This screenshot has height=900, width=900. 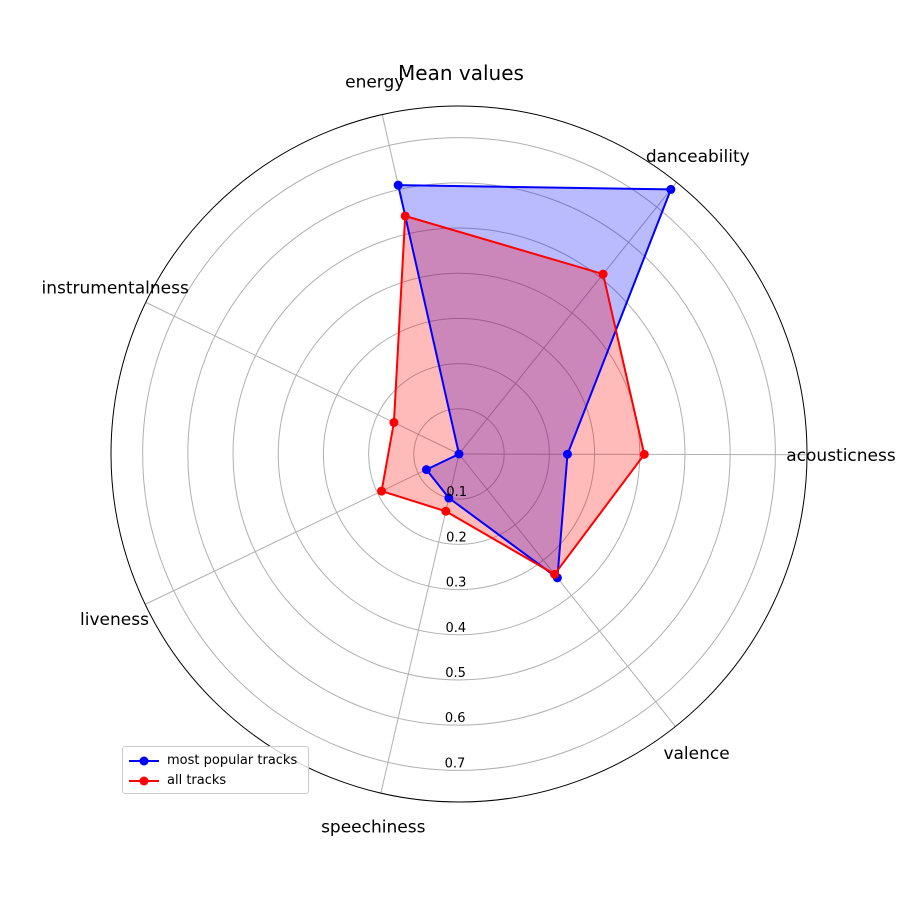 I want to click on legend-item-most-popular: most popular tracks, so click(x=215, y=761).